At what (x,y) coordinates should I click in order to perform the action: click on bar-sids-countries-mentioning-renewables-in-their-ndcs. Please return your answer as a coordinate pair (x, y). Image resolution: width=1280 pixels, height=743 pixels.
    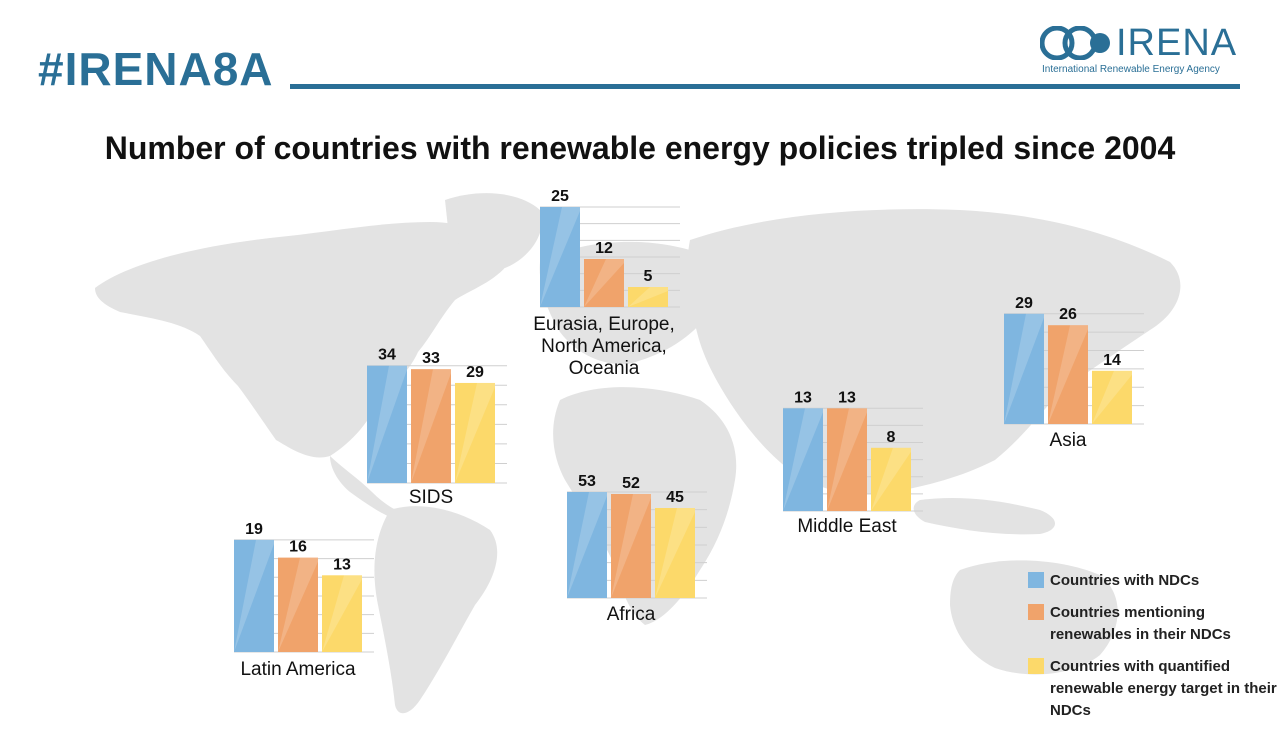
    Looking at the image, I should click on (431, 426).